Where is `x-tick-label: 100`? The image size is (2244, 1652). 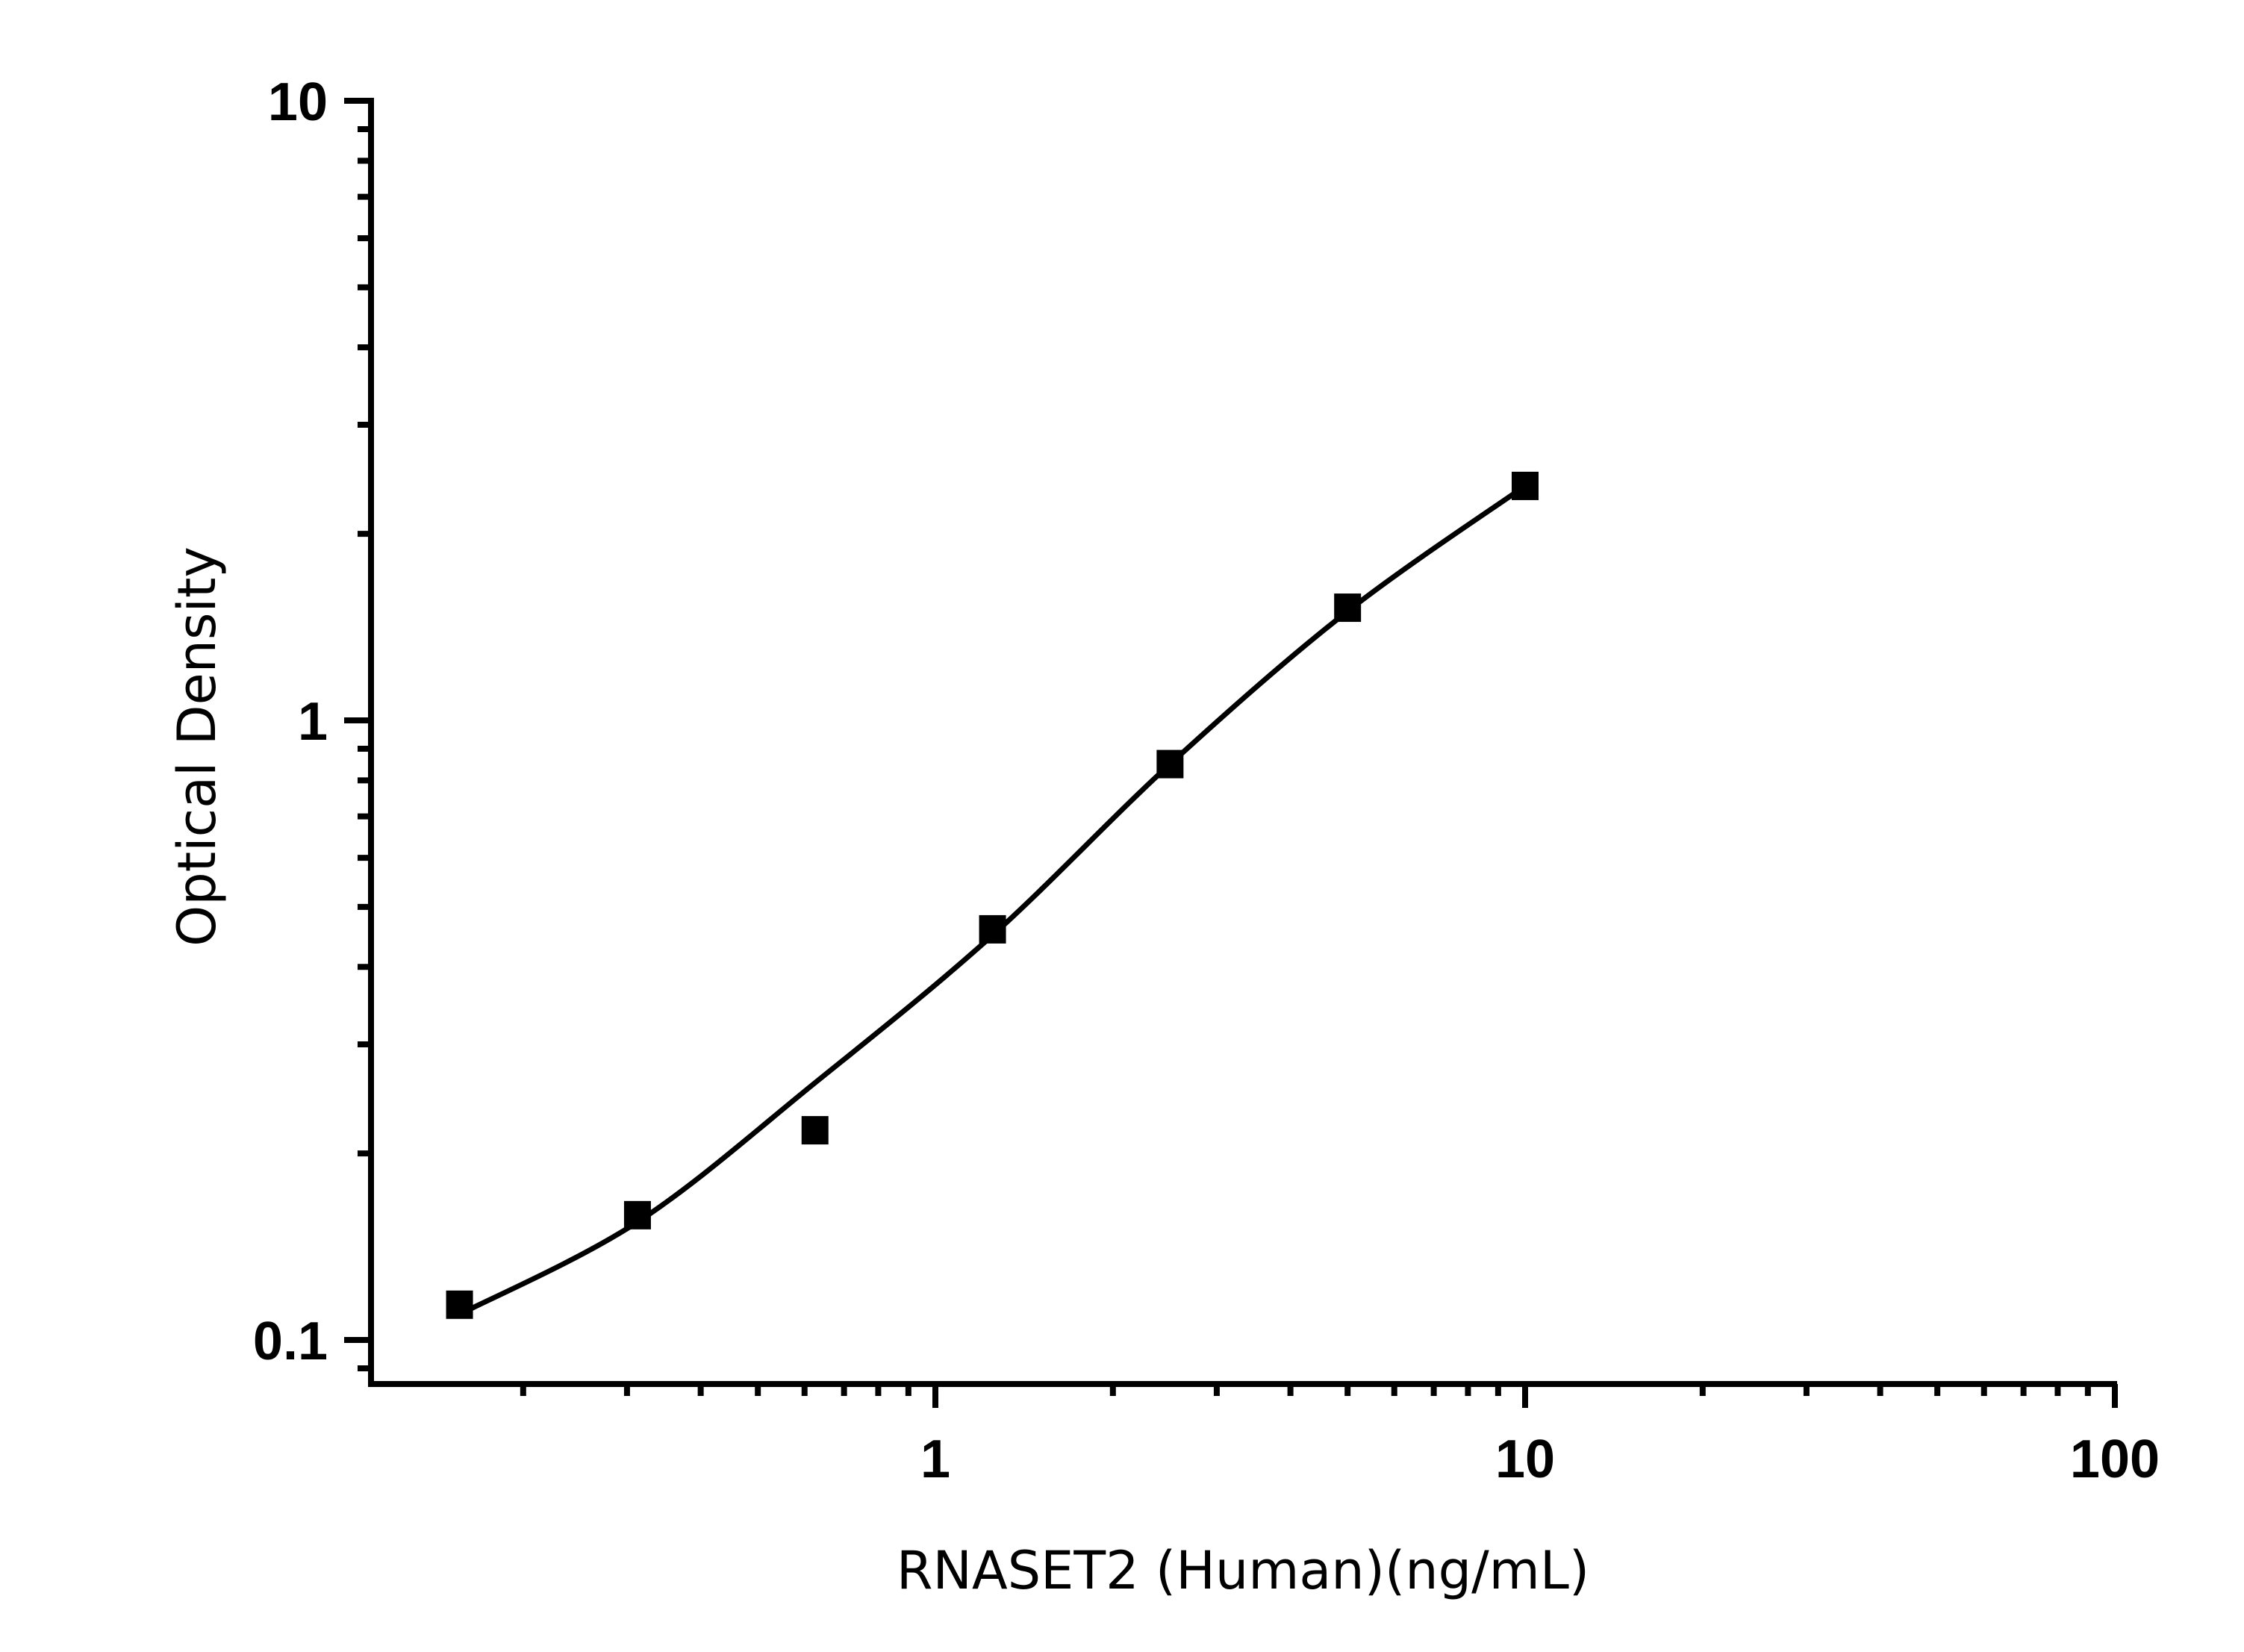
x-tick-label: 100 is located at coordinates (2115, 1460).